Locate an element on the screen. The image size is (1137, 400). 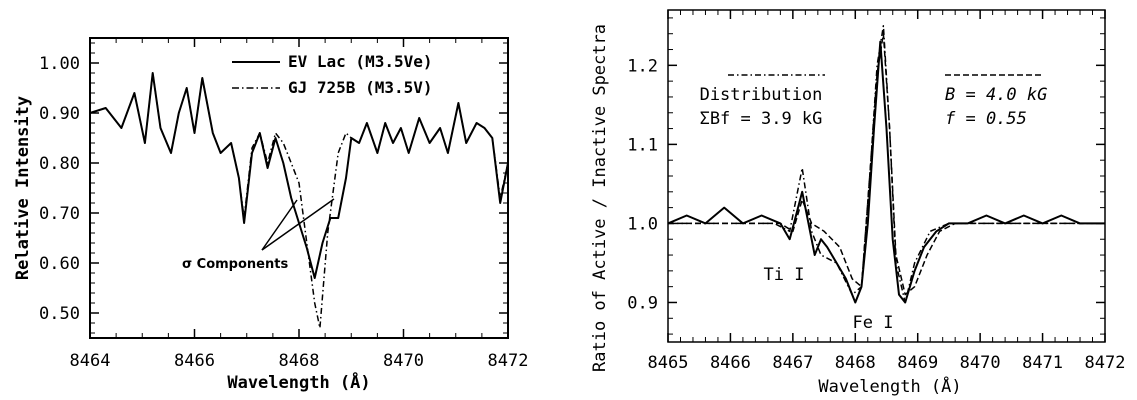
y-tick-label: 1.0 is located at coordinates (642, 224).